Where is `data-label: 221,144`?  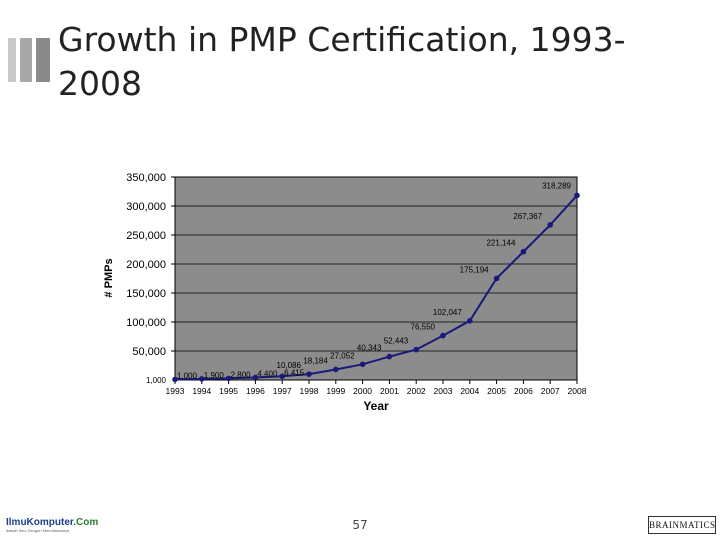
data-label: 221,144 is located at coordinates (500, 243).